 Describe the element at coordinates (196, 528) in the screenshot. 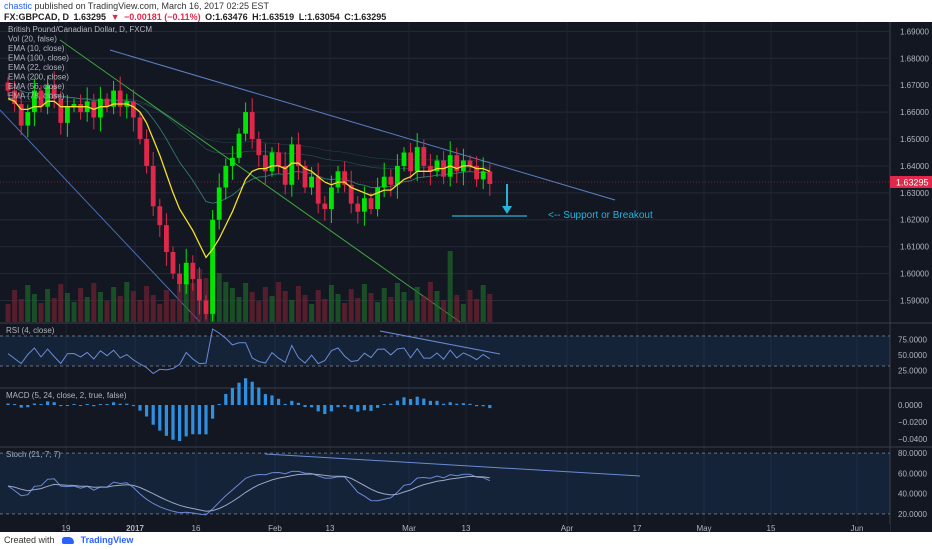

I see `time-tick-label: 16` at that location.